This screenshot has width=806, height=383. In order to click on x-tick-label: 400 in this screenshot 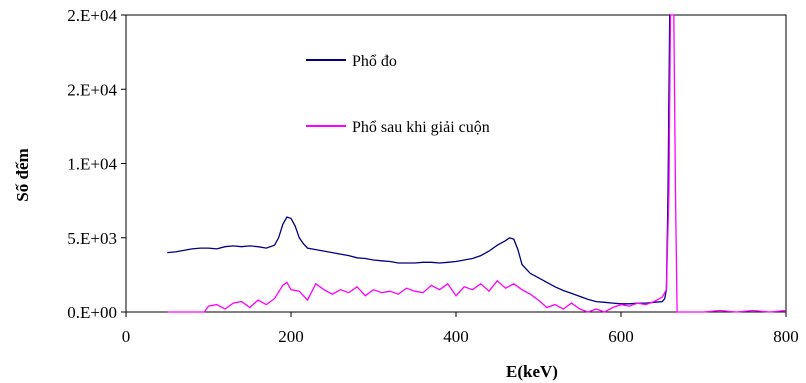, I will do `click(456, 336)`.